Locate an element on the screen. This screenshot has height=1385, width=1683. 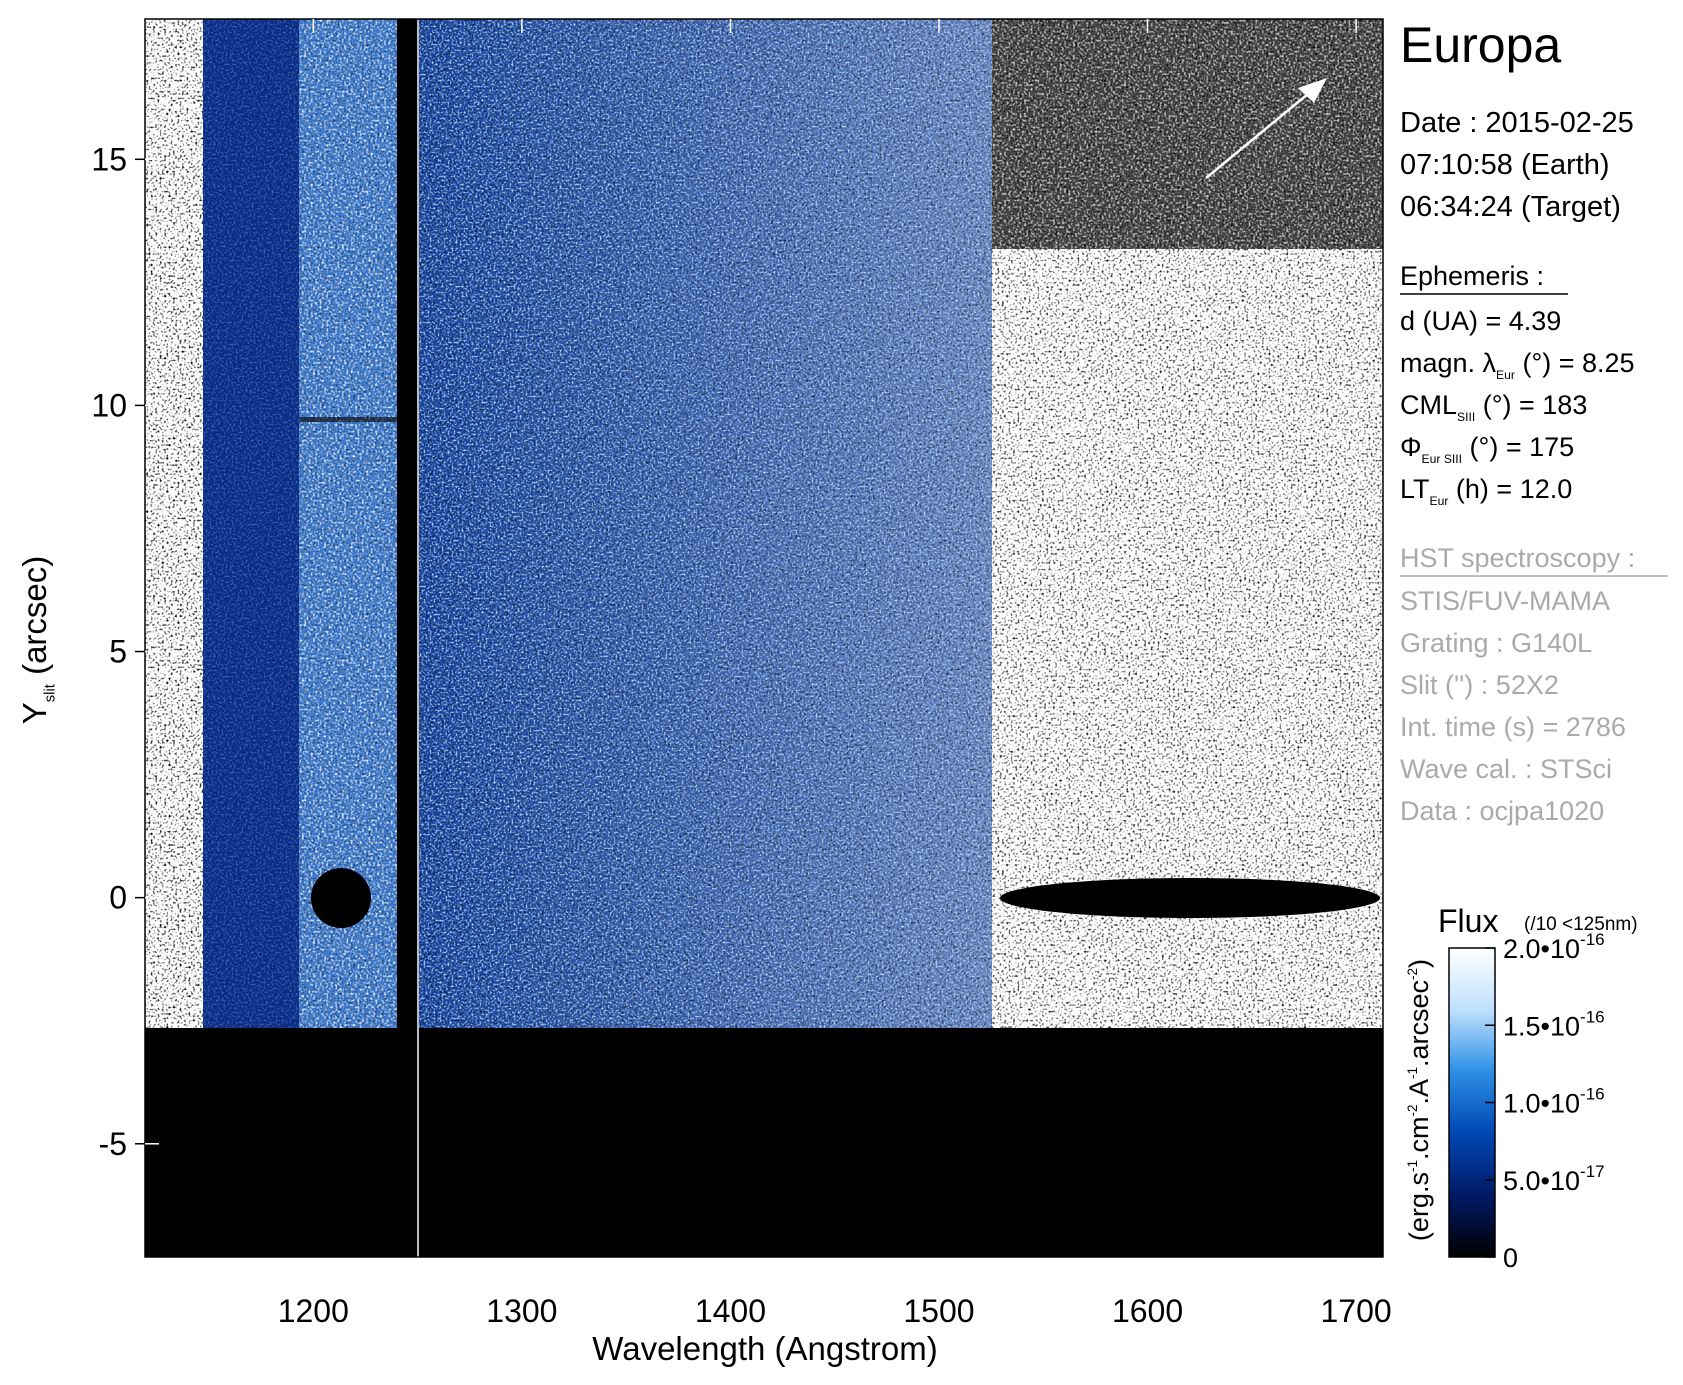
ephemeris-heading: Ephemeris : is located at coordinates (1472, 276).